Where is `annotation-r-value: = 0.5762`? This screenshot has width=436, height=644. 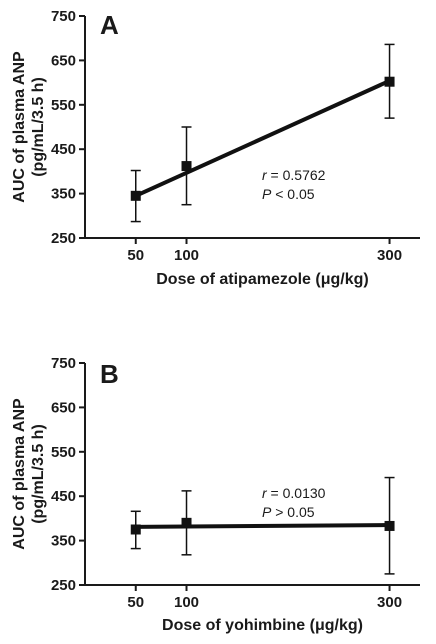
annotation-r-value: = 0.5762 is located at coordinates (296, 175).